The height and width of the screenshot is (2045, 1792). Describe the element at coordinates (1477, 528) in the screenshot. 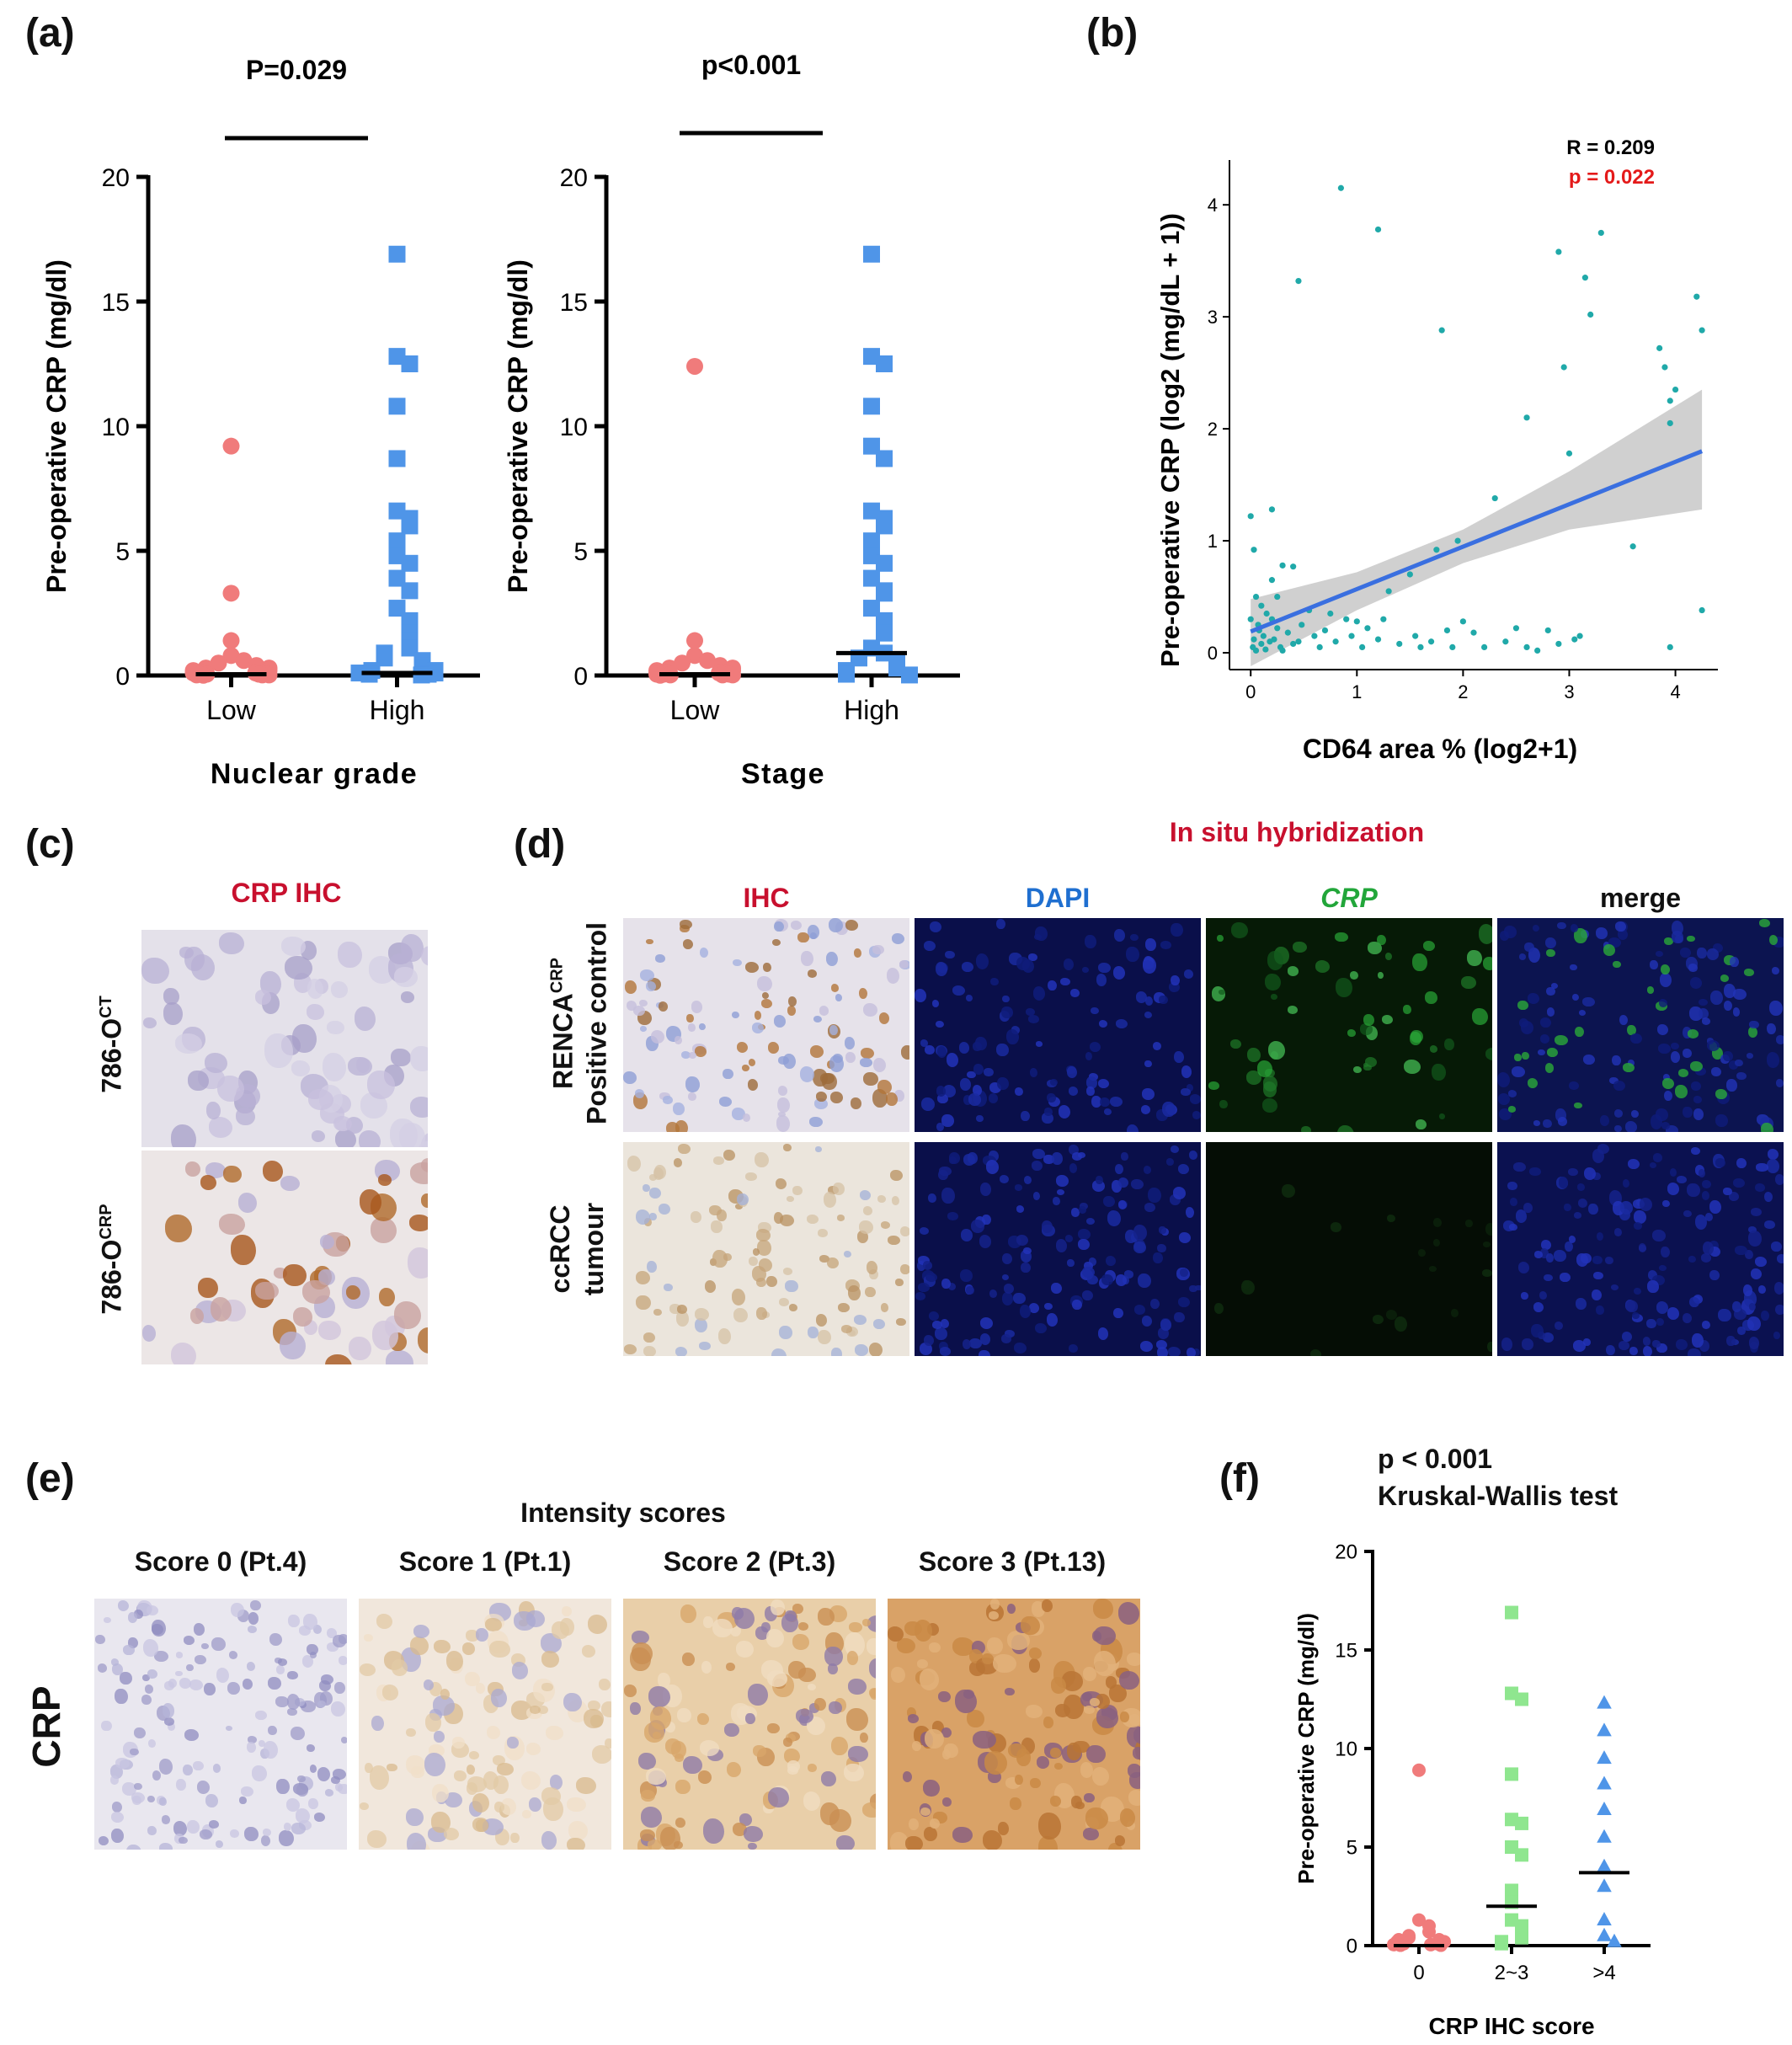

I see `confidence-band` at that location.